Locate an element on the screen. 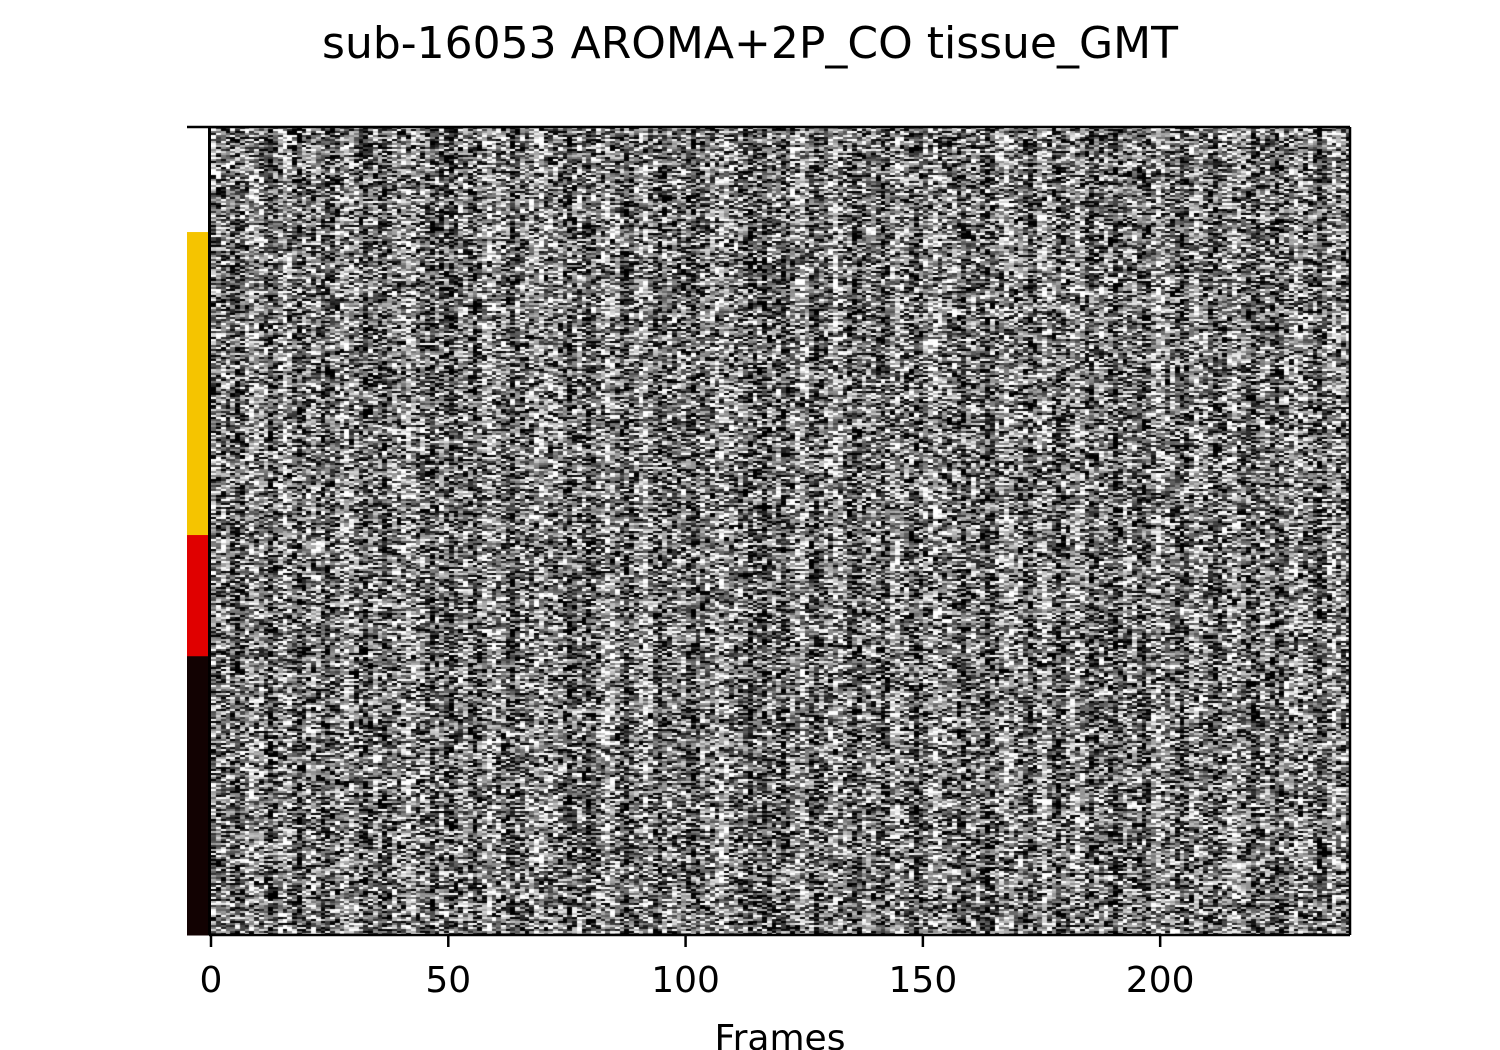 The width and height of the screenshot is (1500, 1050). x-tick-label: 0 is located at coordinates (211, 980).